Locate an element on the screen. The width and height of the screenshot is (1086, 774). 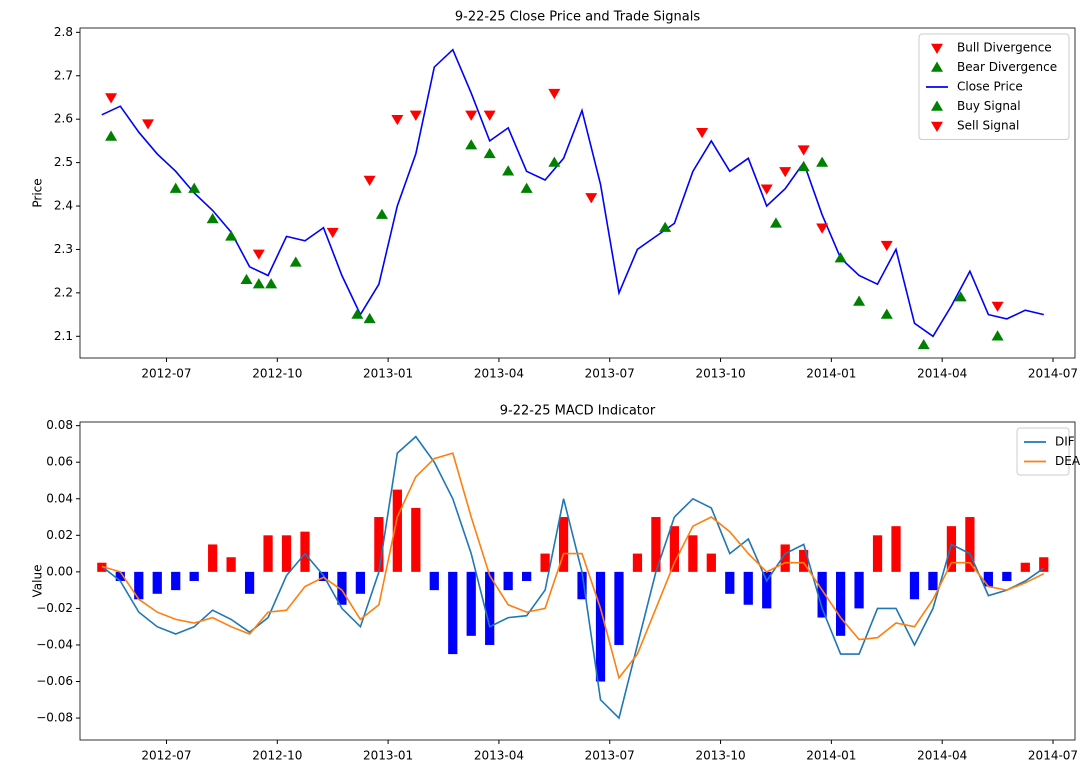
y-tick-label: 0.06 is located at coordinates (59, 462).